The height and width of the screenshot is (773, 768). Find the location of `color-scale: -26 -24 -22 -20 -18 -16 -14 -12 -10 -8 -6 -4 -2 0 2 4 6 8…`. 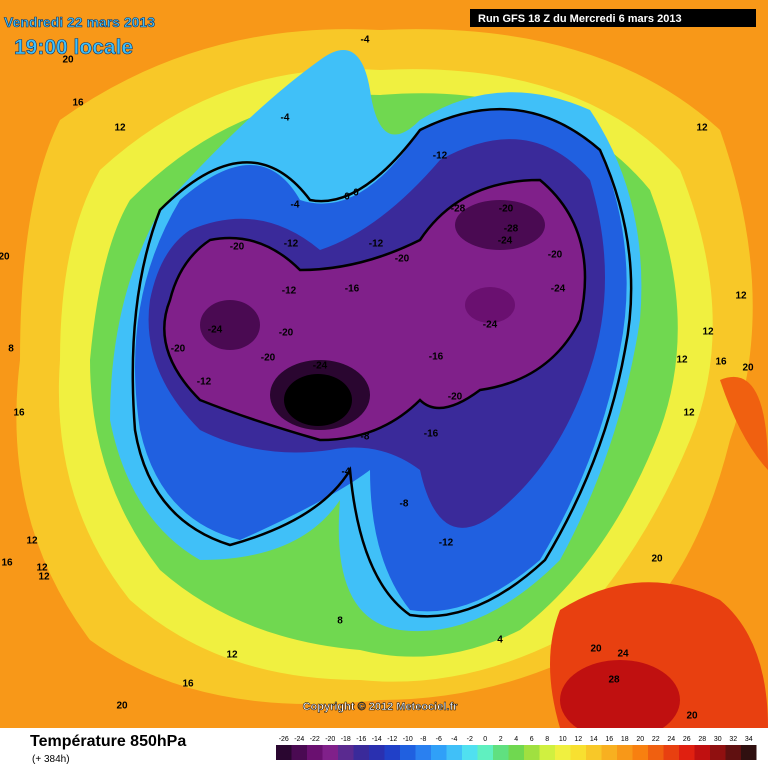

color-scale: -26 -24 -22 -20 -18 -16 -14 -12 -10 -8 -6 -4 -2 0 2 4 6 8… is located at coordinates (516, 748).